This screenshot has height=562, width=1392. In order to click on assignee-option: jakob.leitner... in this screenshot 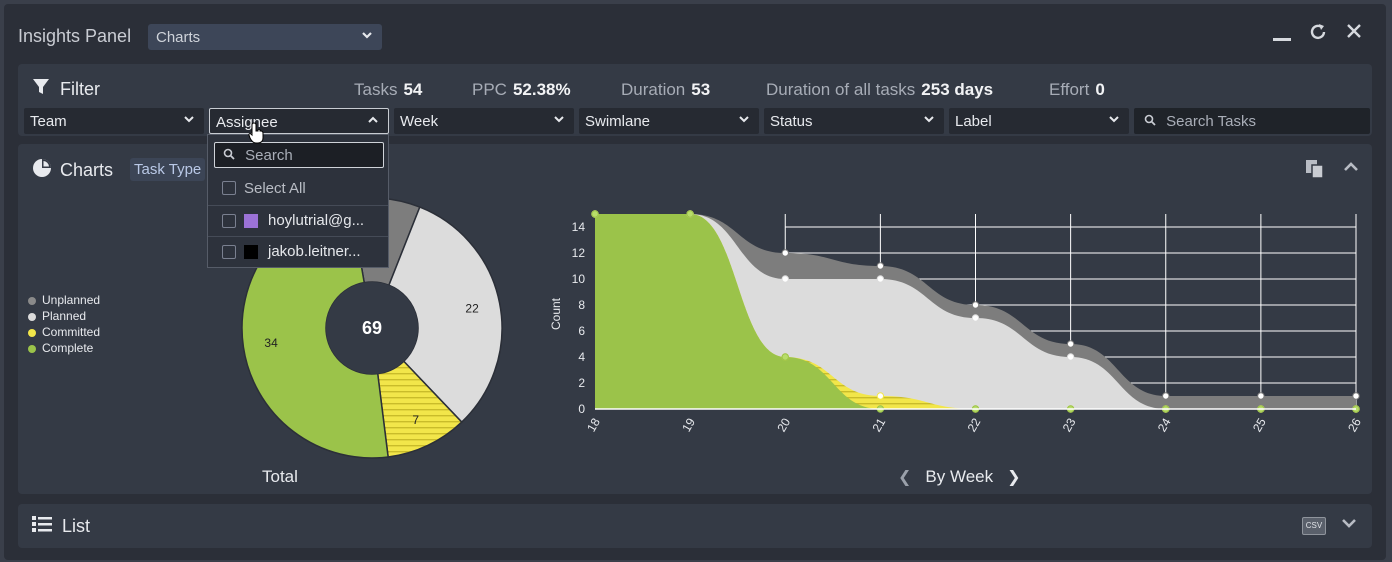, I will do `click(298, 251)`.